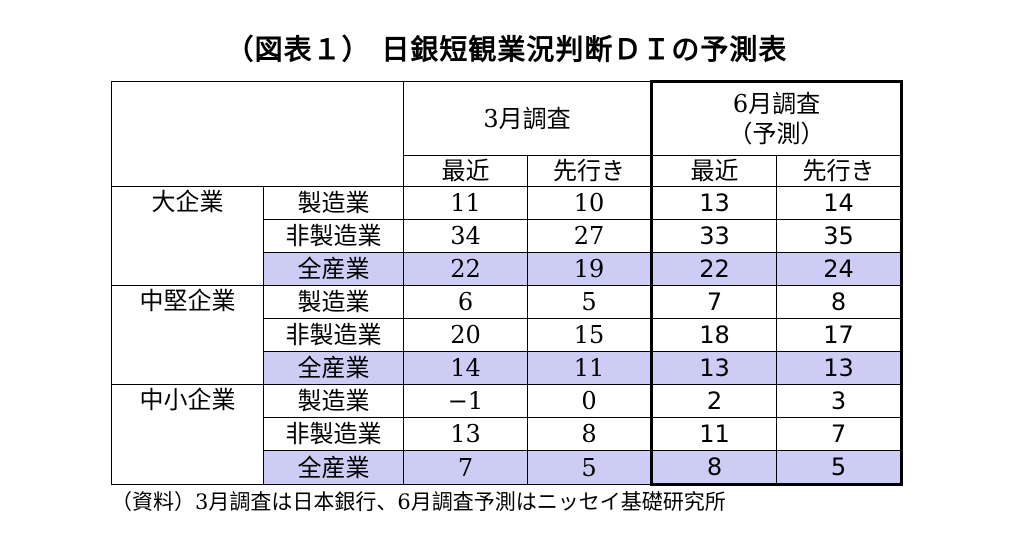 The height and width of the screenshot is (540, 1013). I want to click on table-row: 大企業 製造業 11 10 13 14, so click(507, 236).